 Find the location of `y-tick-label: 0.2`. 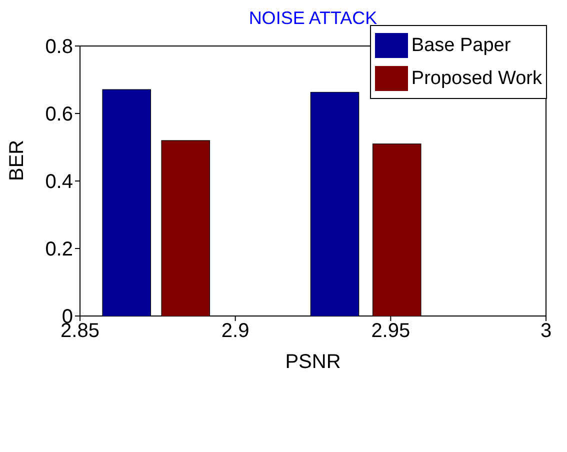

y-tick-label: 0.2 is located at coordinates (59, 249).